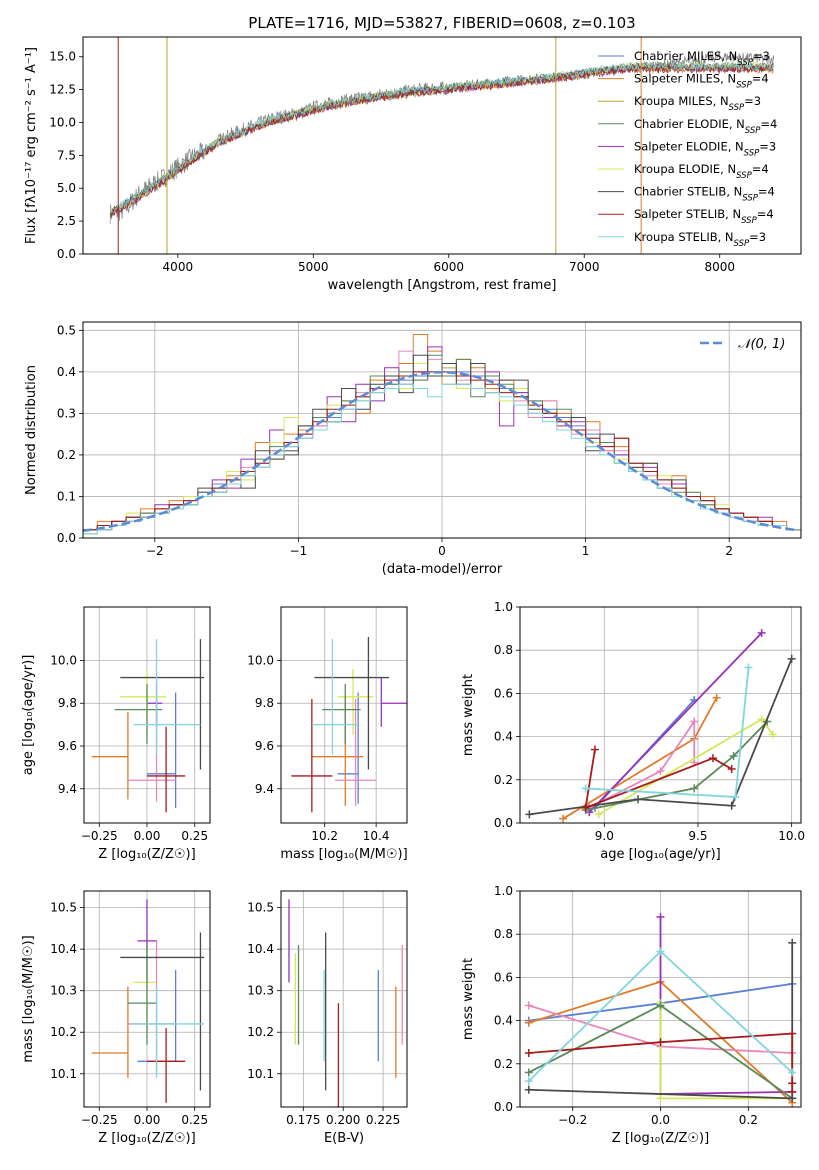  What do you see at coordinates (66, 188) in the screenshot?
I see `y-tick-label: 5.0` at bounding box center [66, 188].